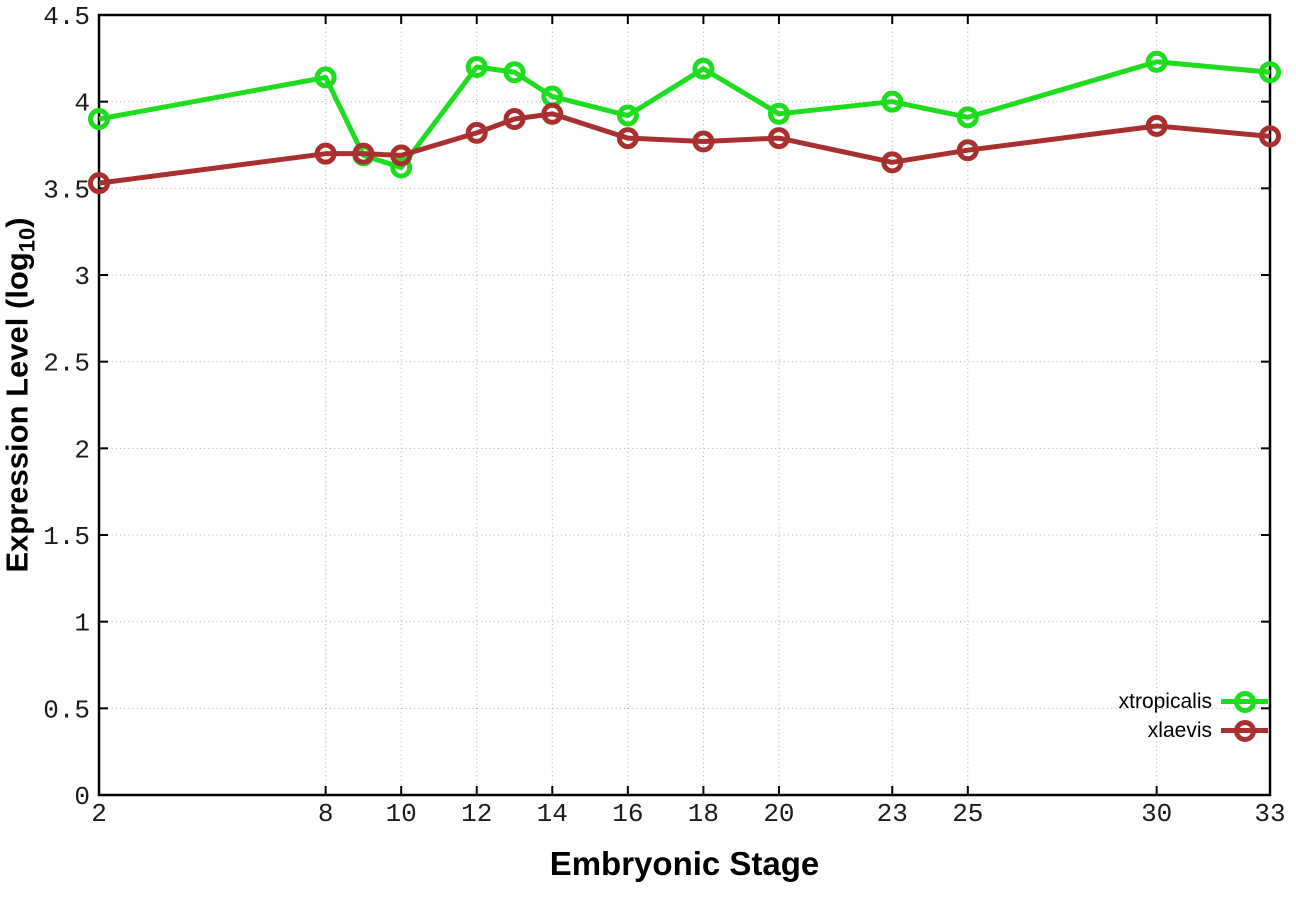 The height and width of the screenshot is (907, 1296). Describe the element at coordinates (476, 814) in the screenshot. I see `x-tick-label: 12` at that location.